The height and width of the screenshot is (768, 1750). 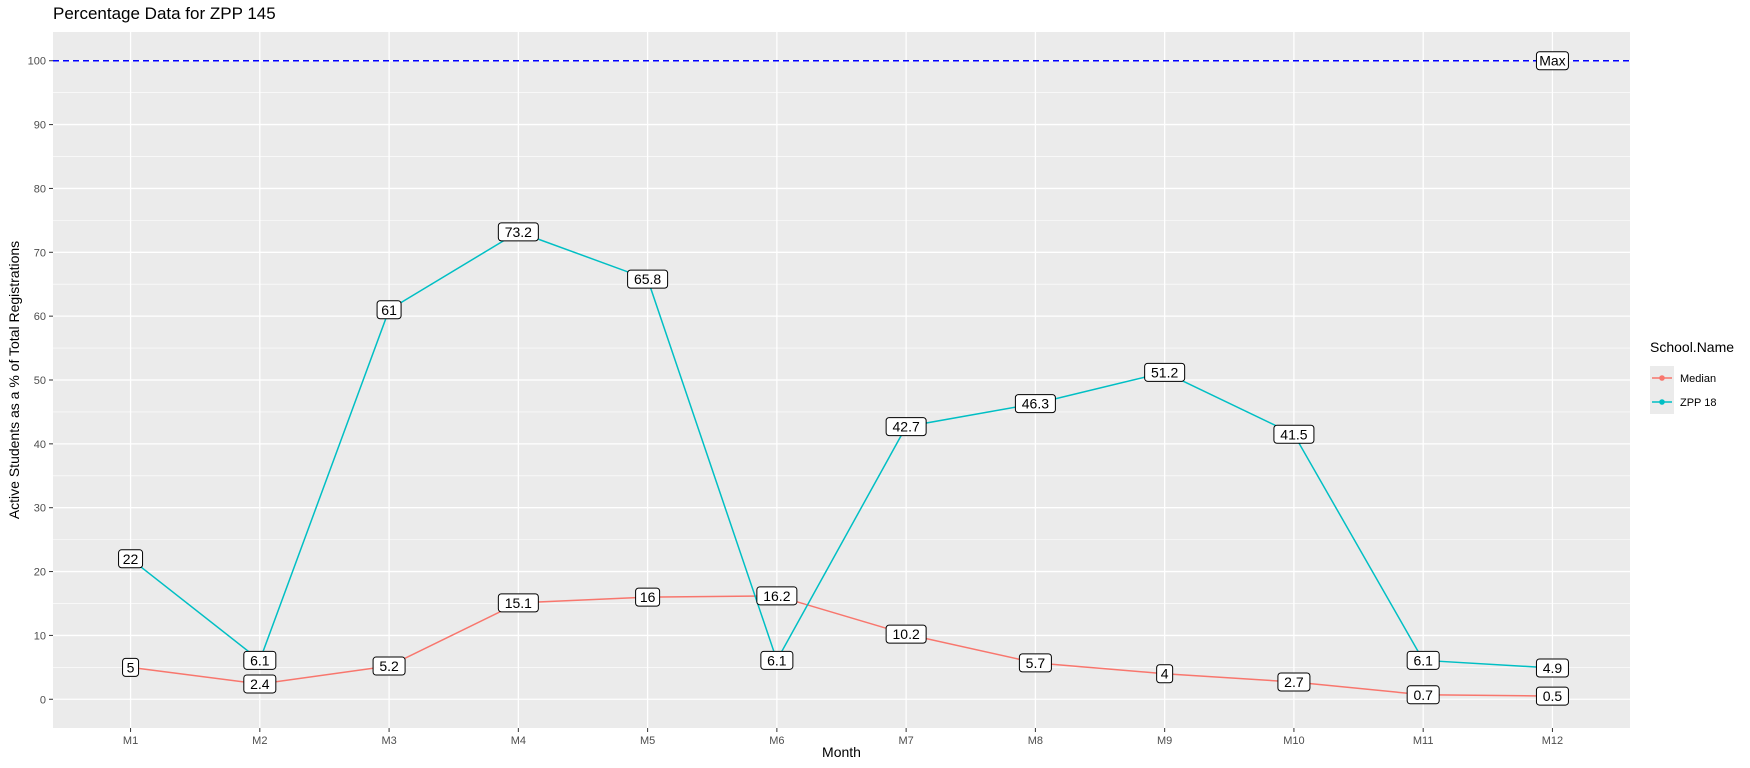 I want to click on data-label-text: 65.8, so click(x=647, y=279).